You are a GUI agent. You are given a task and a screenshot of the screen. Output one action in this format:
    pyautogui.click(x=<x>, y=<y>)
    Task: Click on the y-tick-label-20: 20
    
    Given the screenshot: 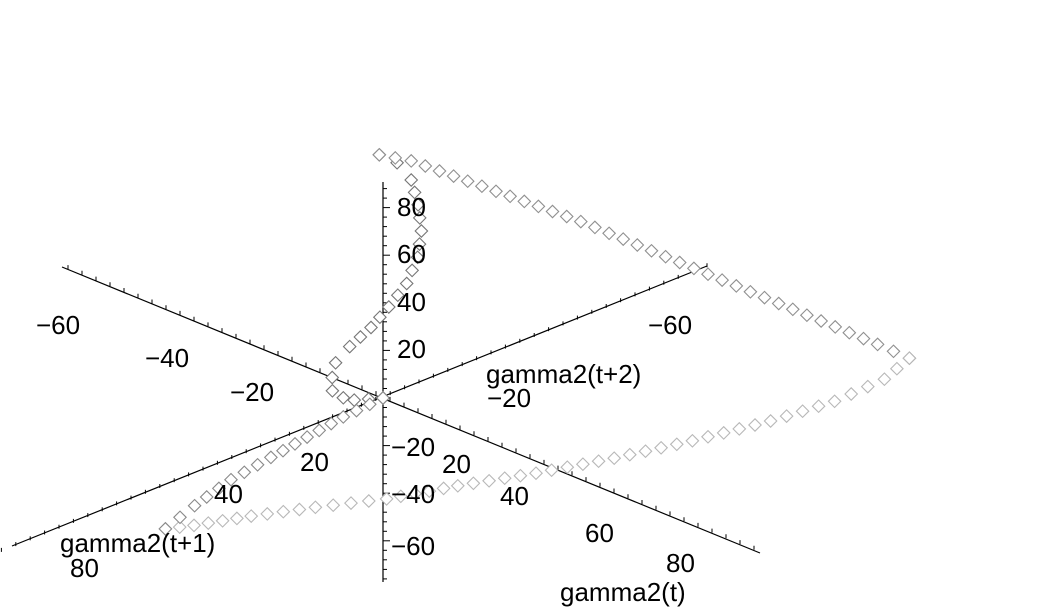 What is the action you would take?
    pyautogui.click(x=314, y=462)
    